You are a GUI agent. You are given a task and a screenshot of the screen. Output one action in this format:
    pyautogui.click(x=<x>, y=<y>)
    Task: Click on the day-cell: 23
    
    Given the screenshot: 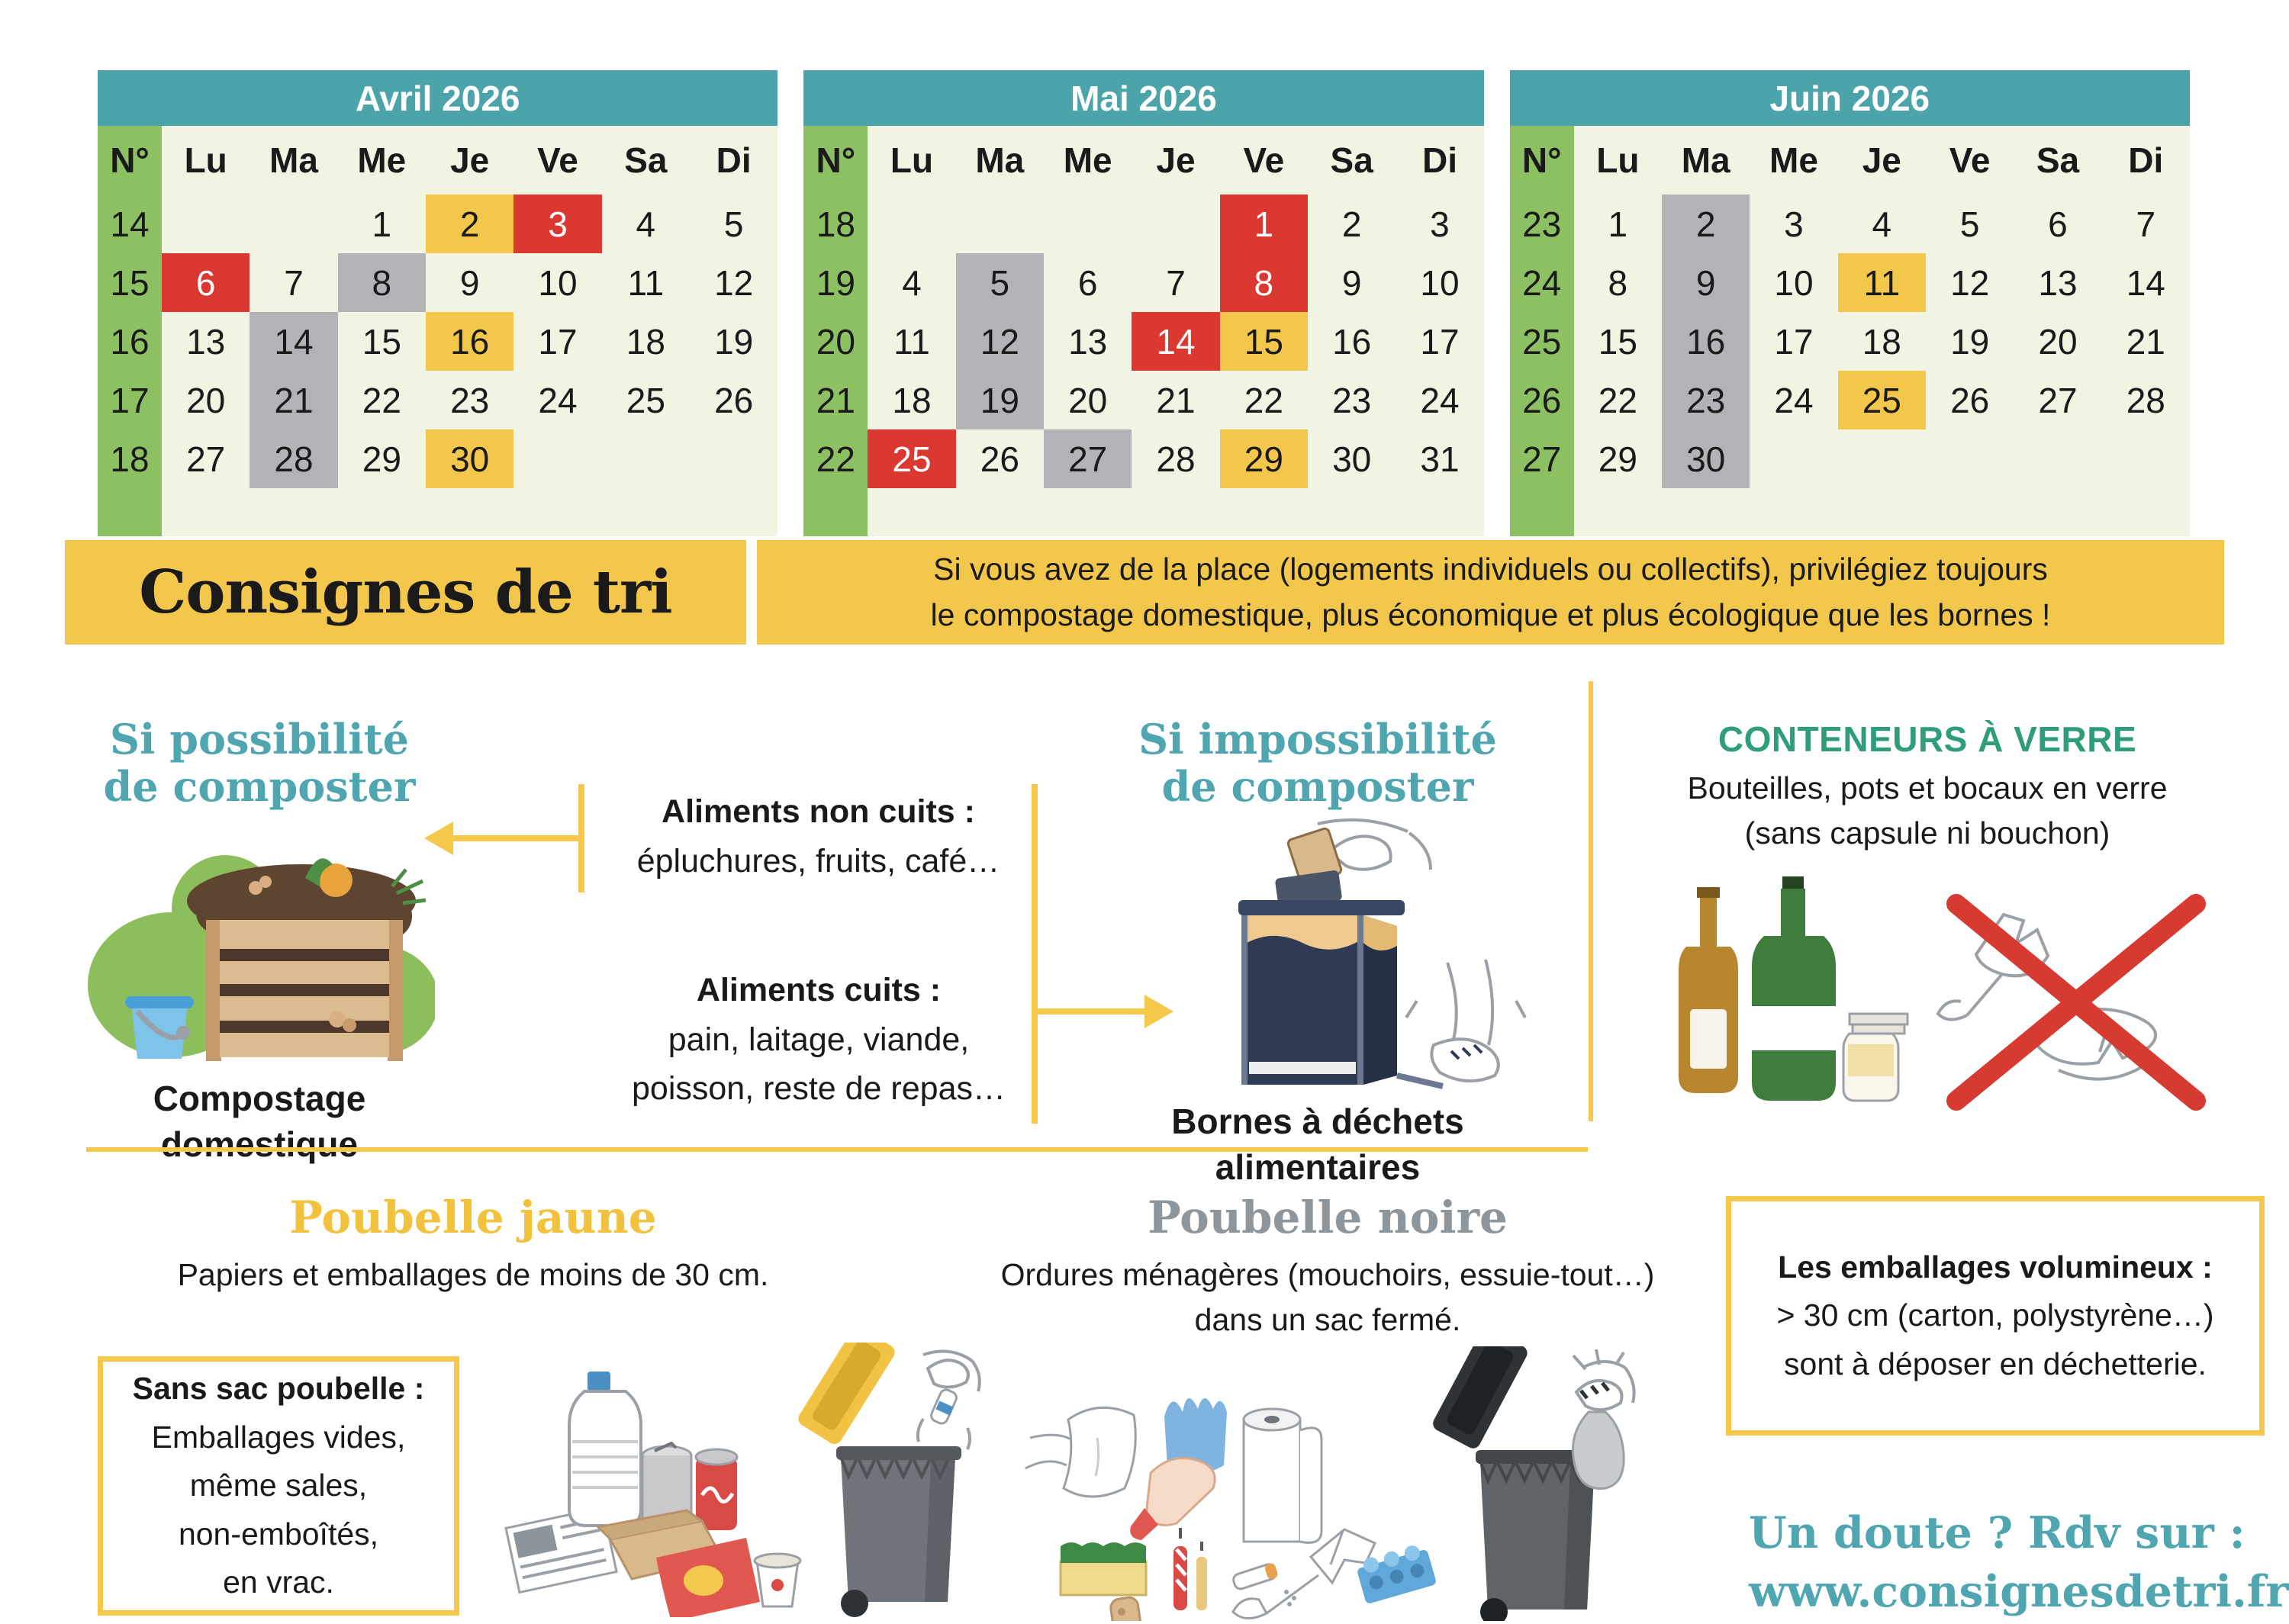 What is the action you would take?
    pyautogui.click(x=470, y=400)
    